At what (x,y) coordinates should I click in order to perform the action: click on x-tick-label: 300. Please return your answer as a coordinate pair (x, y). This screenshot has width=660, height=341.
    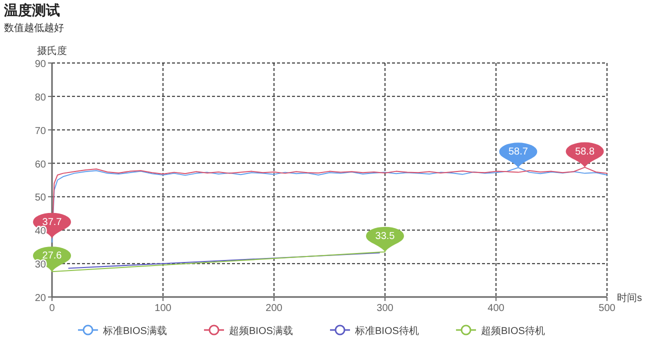
    Looking at the image, I should click on (385, 308).